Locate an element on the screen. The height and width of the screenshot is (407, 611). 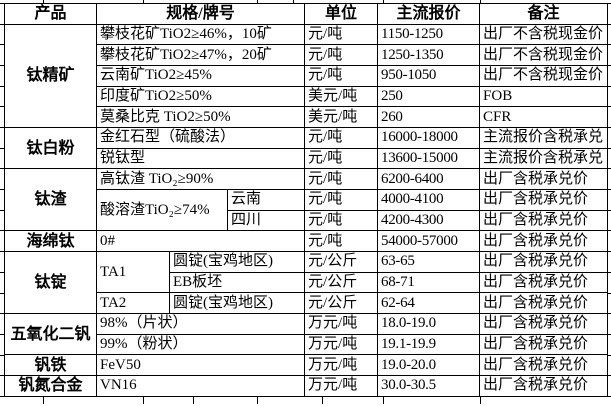
header-row: 产品 规格/牌号 单位 主流报价 备注 is located at coordinates (306, 14).